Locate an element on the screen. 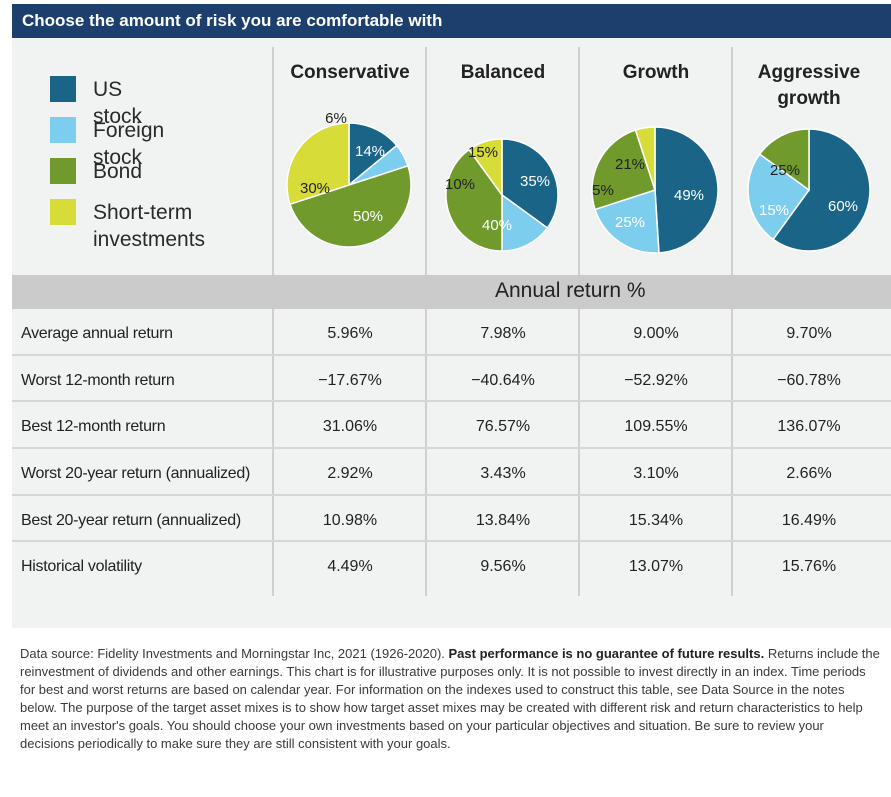 Image resolution: width=891 pixels, height=797 pixels. table-cell: 31.06% is located at coordinates (350, 426).